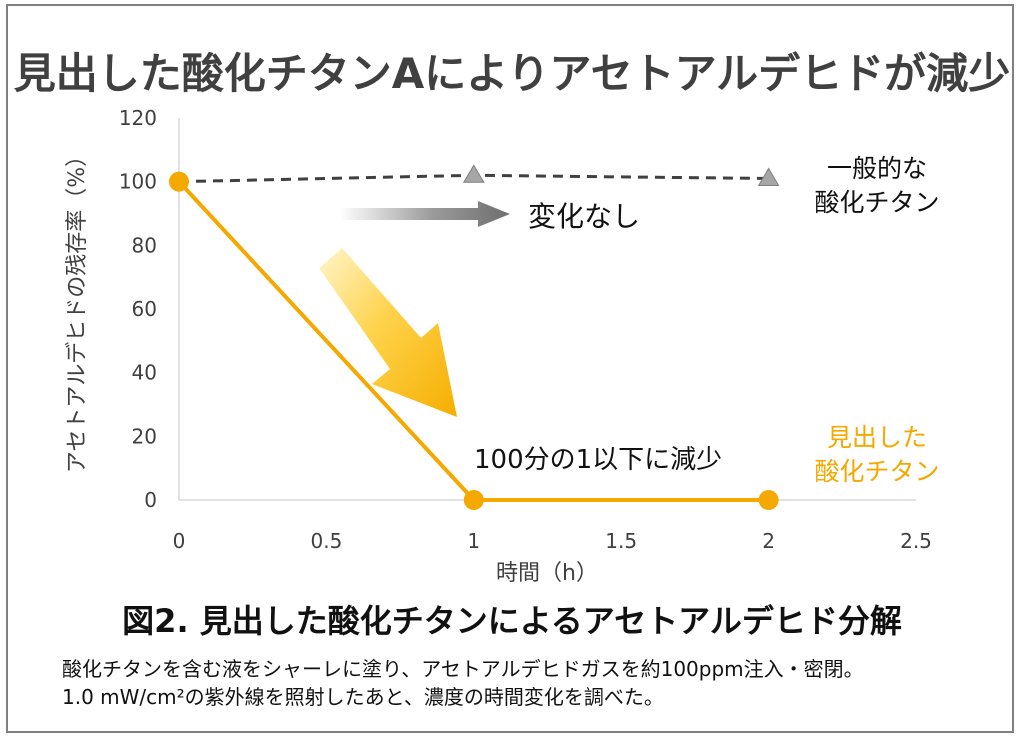 The image size is (1024, 739). I want to click on caption-line-2: 1.0 mW/cm²の紫外線を照射したあと、濃度の時間変化を調べた。, so click(363, 697).